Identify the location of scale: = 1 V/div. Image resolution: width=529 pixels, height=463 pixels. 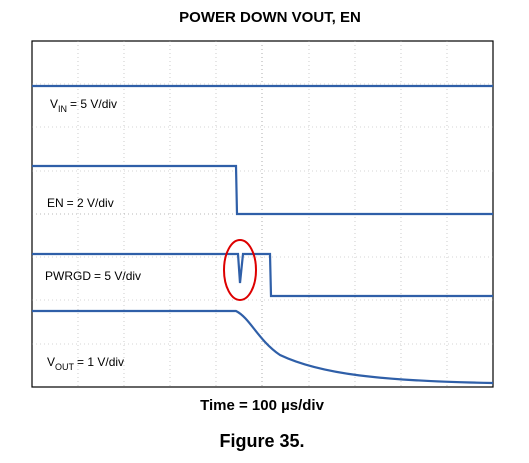
(100, 362).